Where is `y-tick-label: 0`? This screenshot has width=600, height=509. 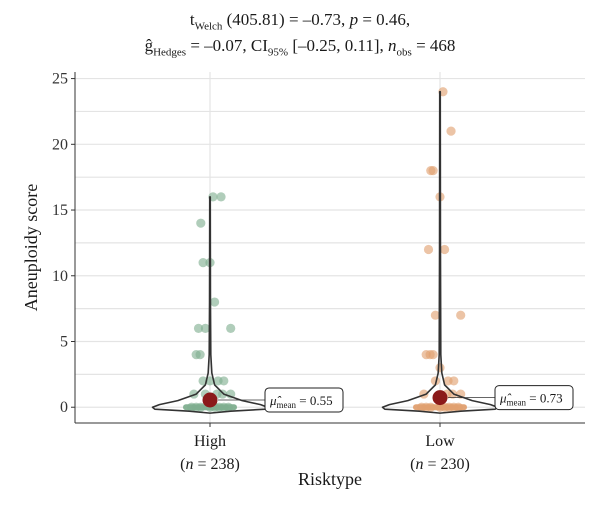
y-tick-label: 0 is located at coordinates (64, 407).